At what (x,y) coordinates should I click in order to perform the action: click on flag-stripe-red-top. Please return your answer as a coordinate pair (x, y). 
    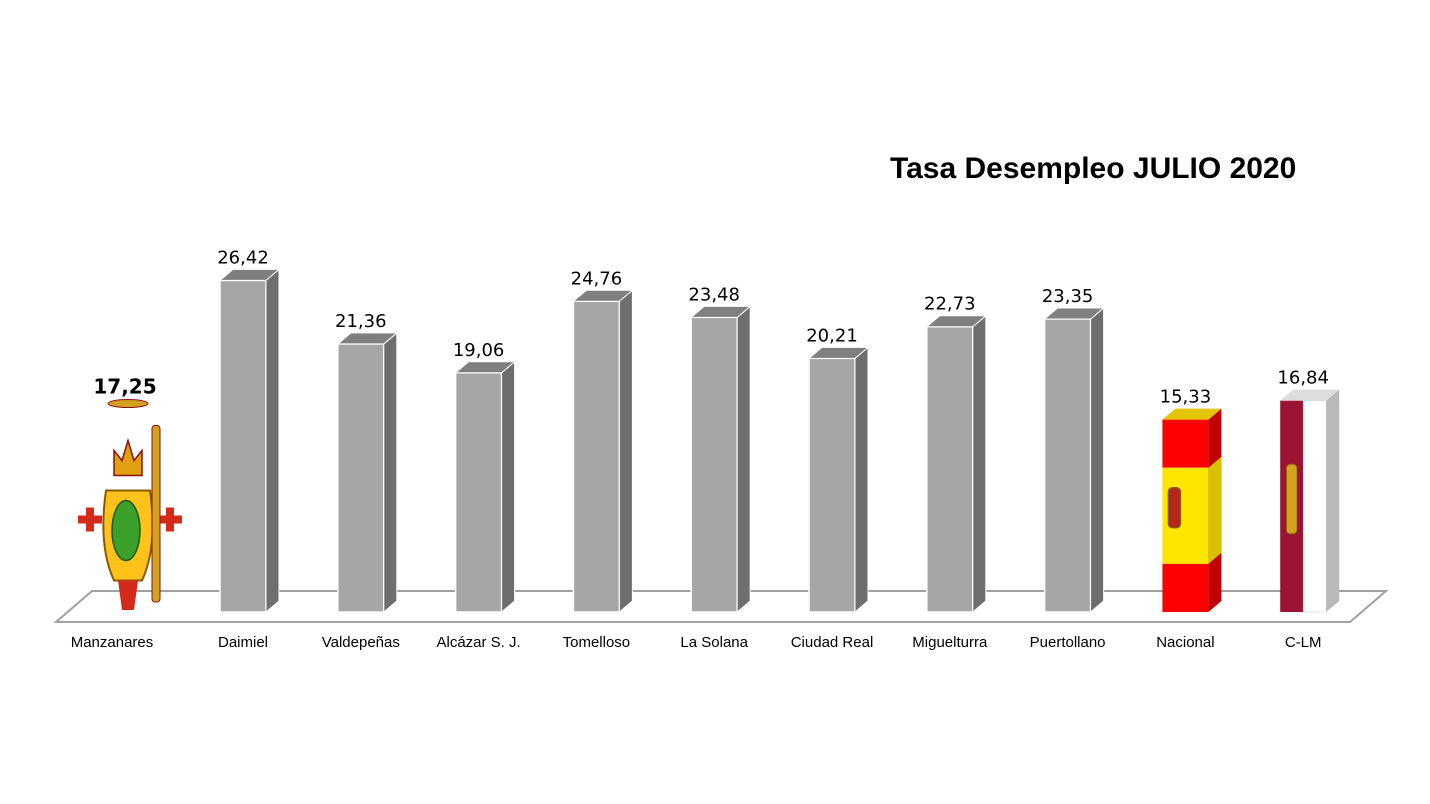
    Looking at the image, I should click on (1185, 443).